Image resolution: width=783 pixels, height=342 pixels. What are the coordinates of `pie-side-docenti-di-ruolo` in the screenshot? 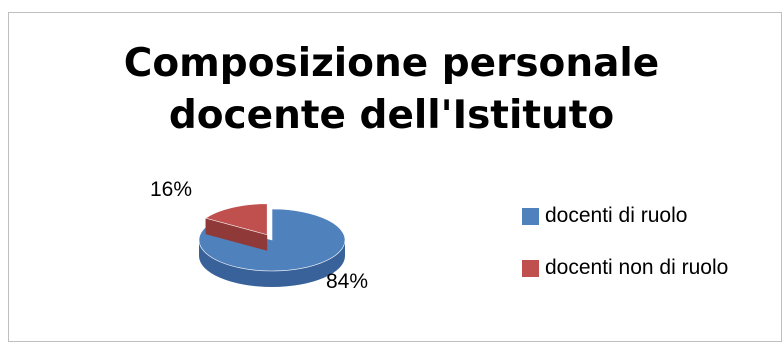 It's located at (272, 263).